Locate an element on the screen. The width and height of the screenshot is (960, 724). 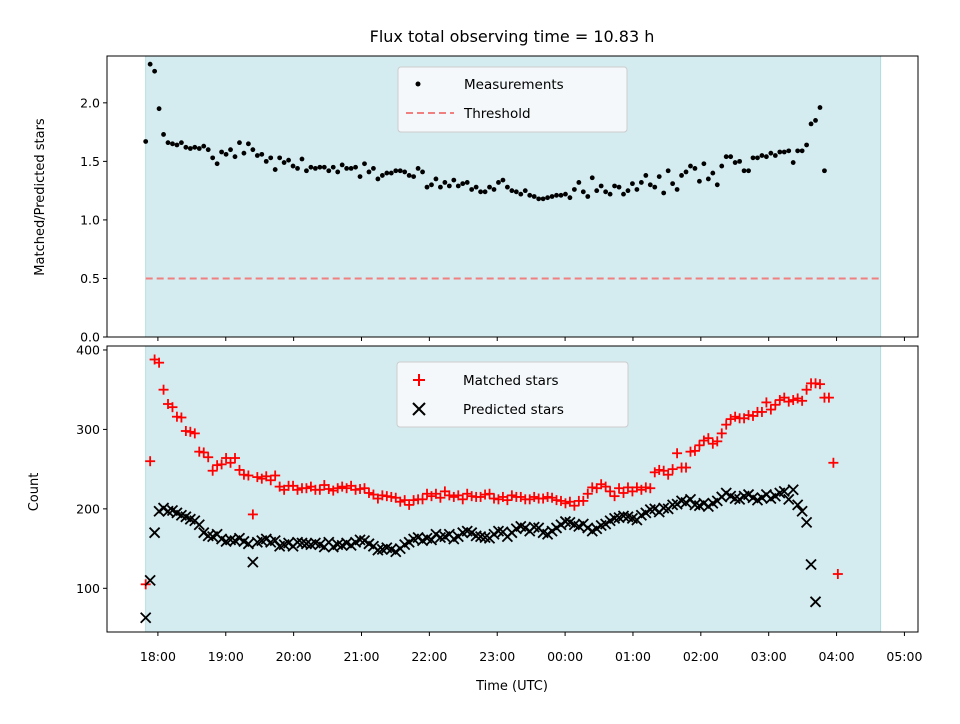
count-legend-box is located at coordinates (512, 394).